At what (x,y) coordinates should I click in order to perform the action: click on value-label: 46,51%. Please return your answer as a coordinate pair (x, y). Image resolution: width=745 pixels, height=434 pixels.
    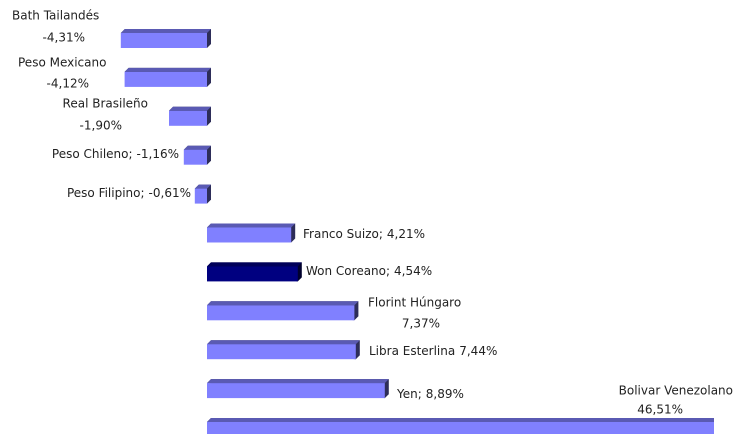
    Looking at the image, I should click on (660, 410).